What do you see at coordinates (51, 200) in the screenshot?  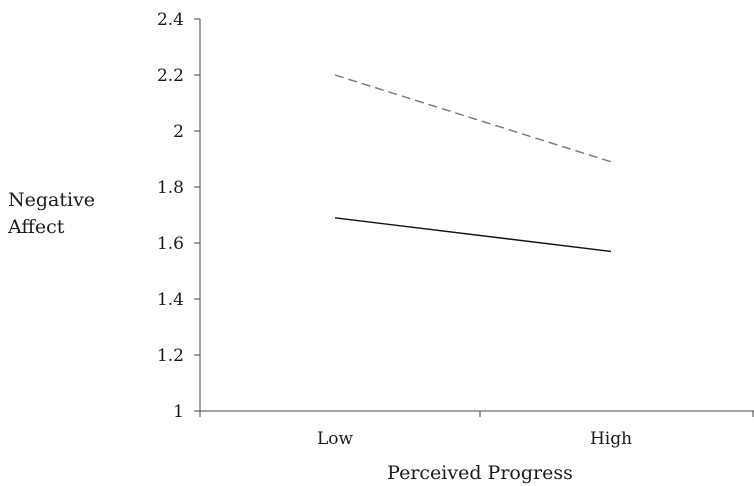 I see `y-axis-title-line-1: Negative` at bounding box center [51, 200].